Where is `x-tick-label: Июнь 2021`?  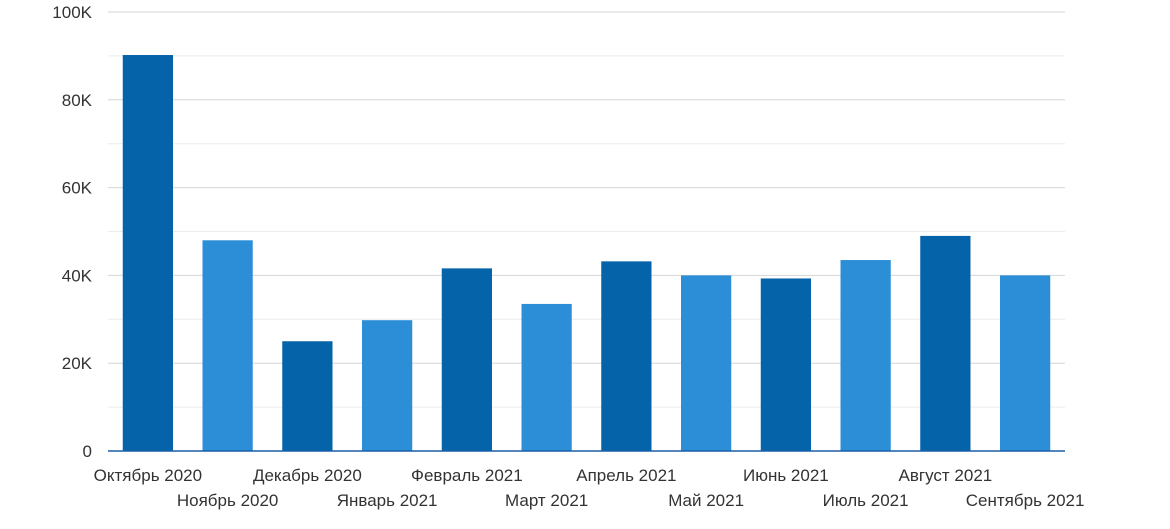 x-tick-label: Июнь 2021 is located at coordinates (786, 475).